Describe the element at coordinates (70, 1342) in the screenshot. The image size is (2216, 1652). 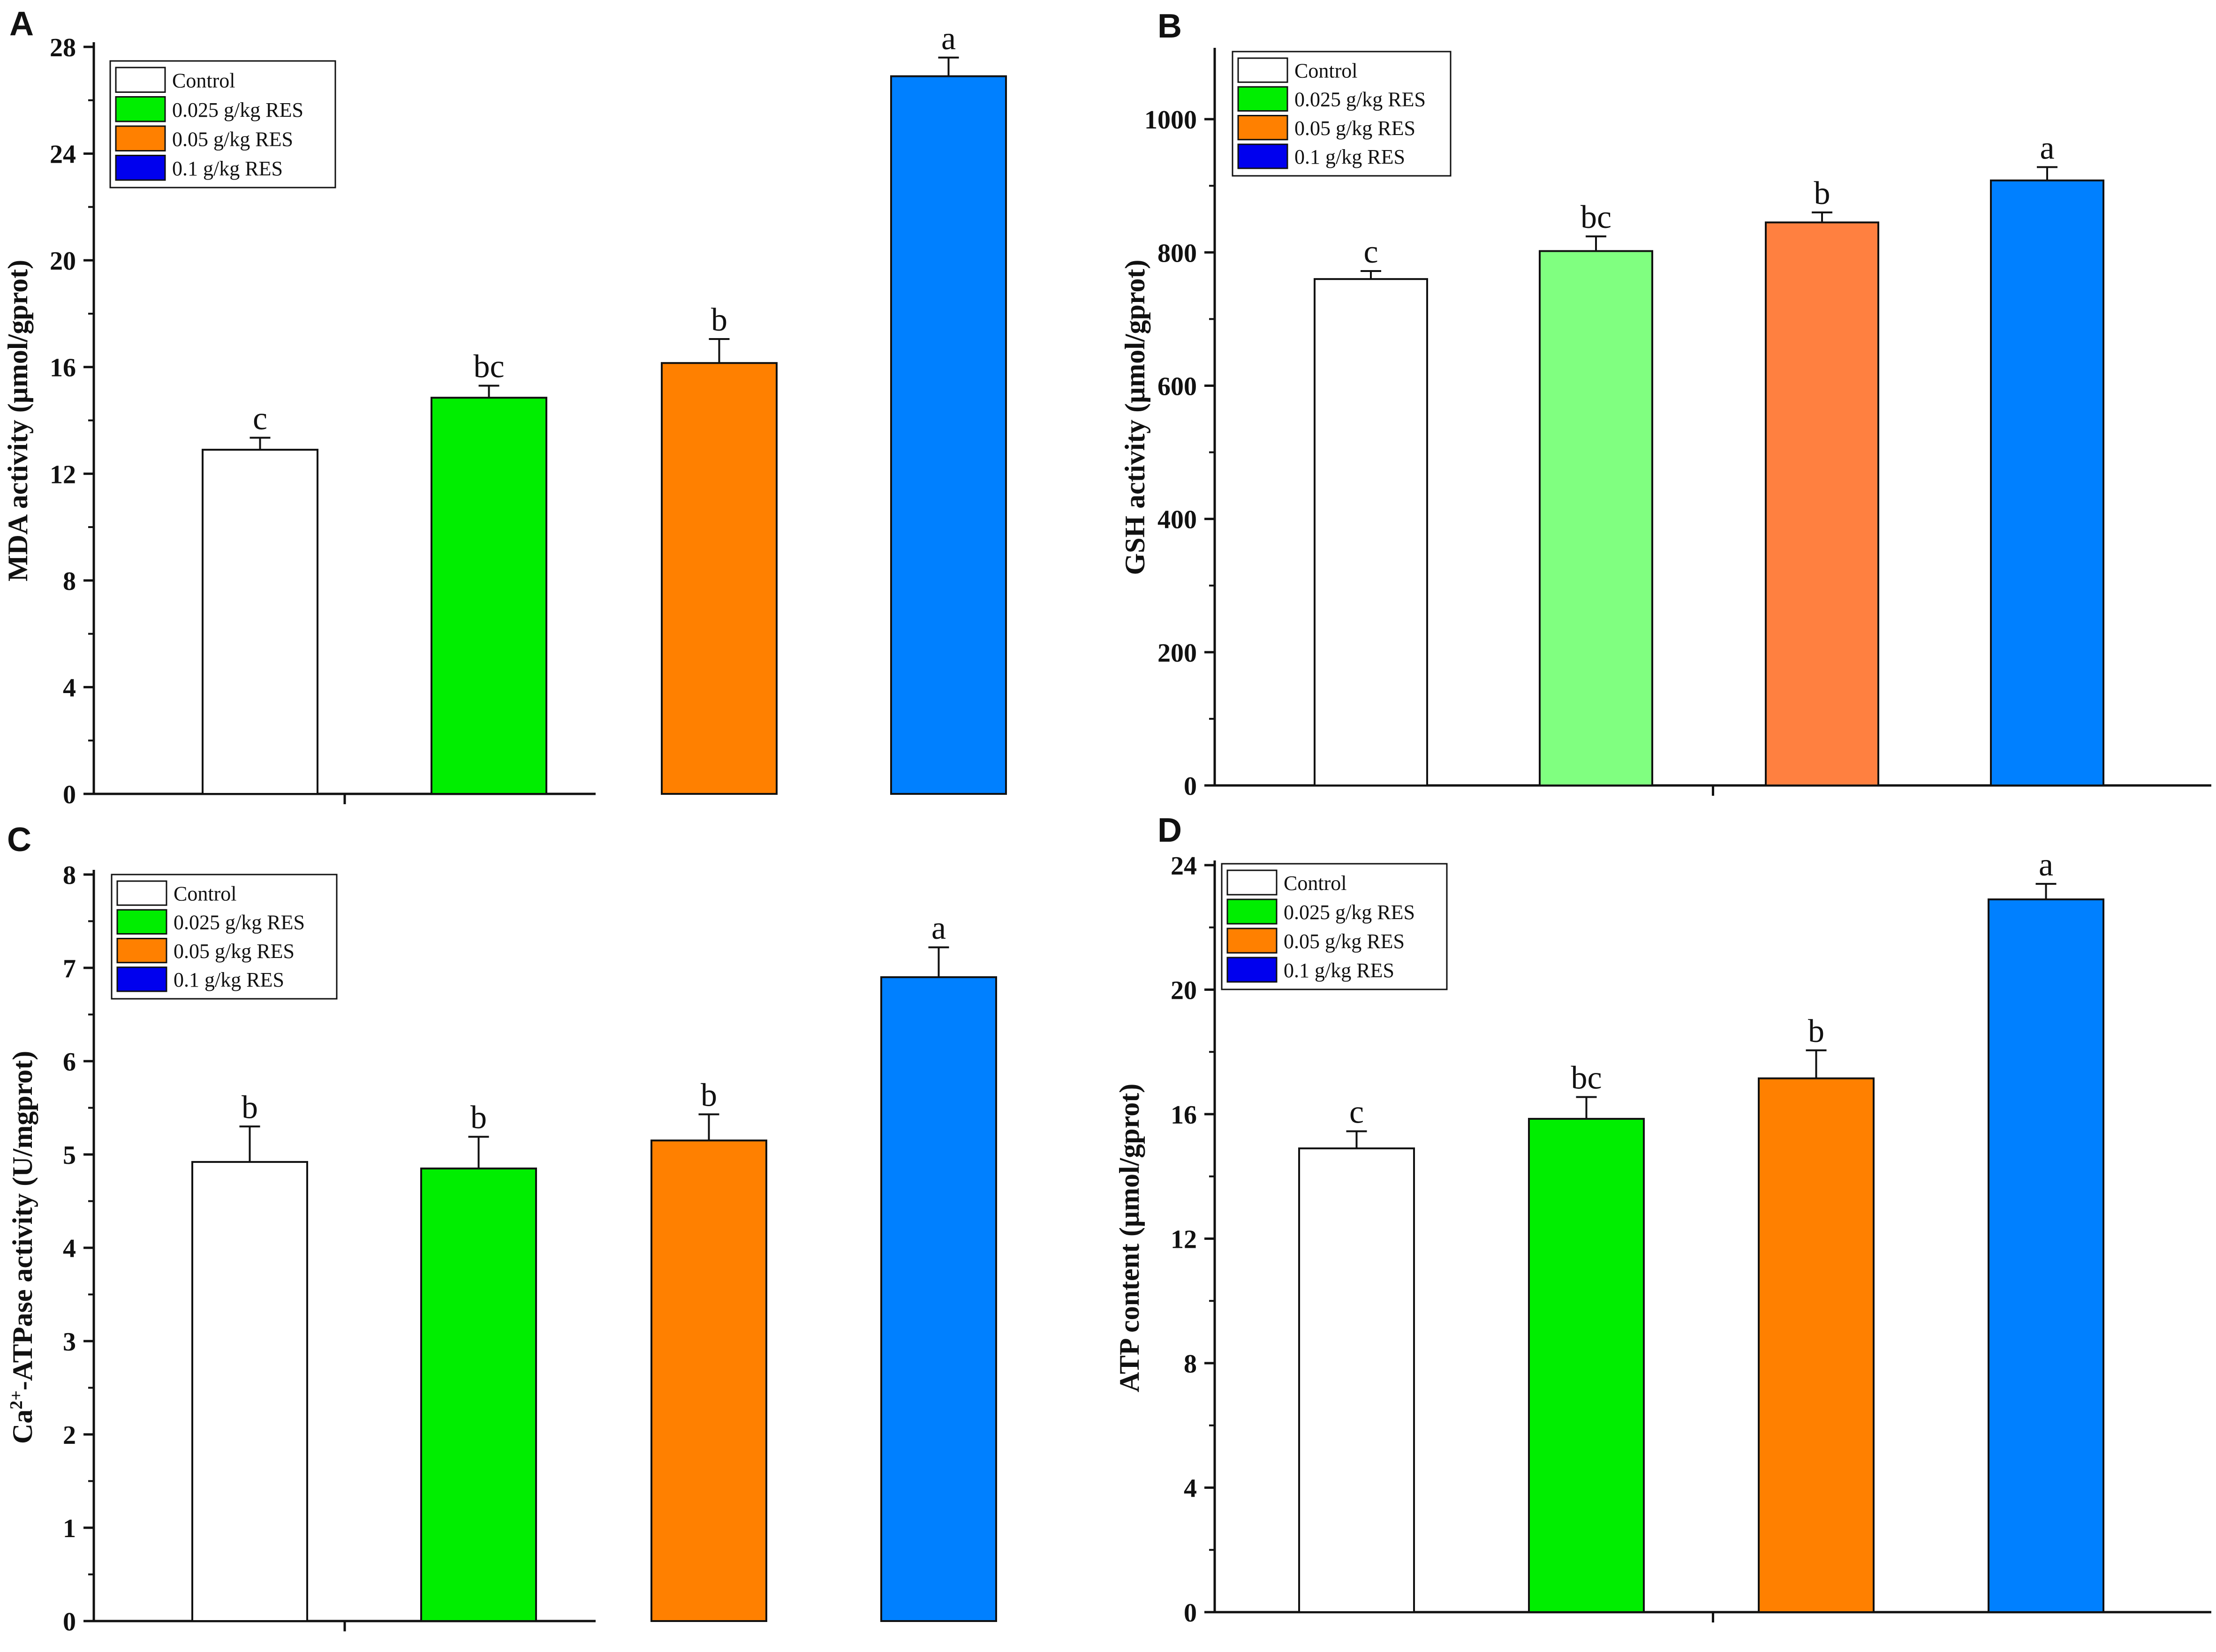
I see `y-tick-label: 3` at that location.